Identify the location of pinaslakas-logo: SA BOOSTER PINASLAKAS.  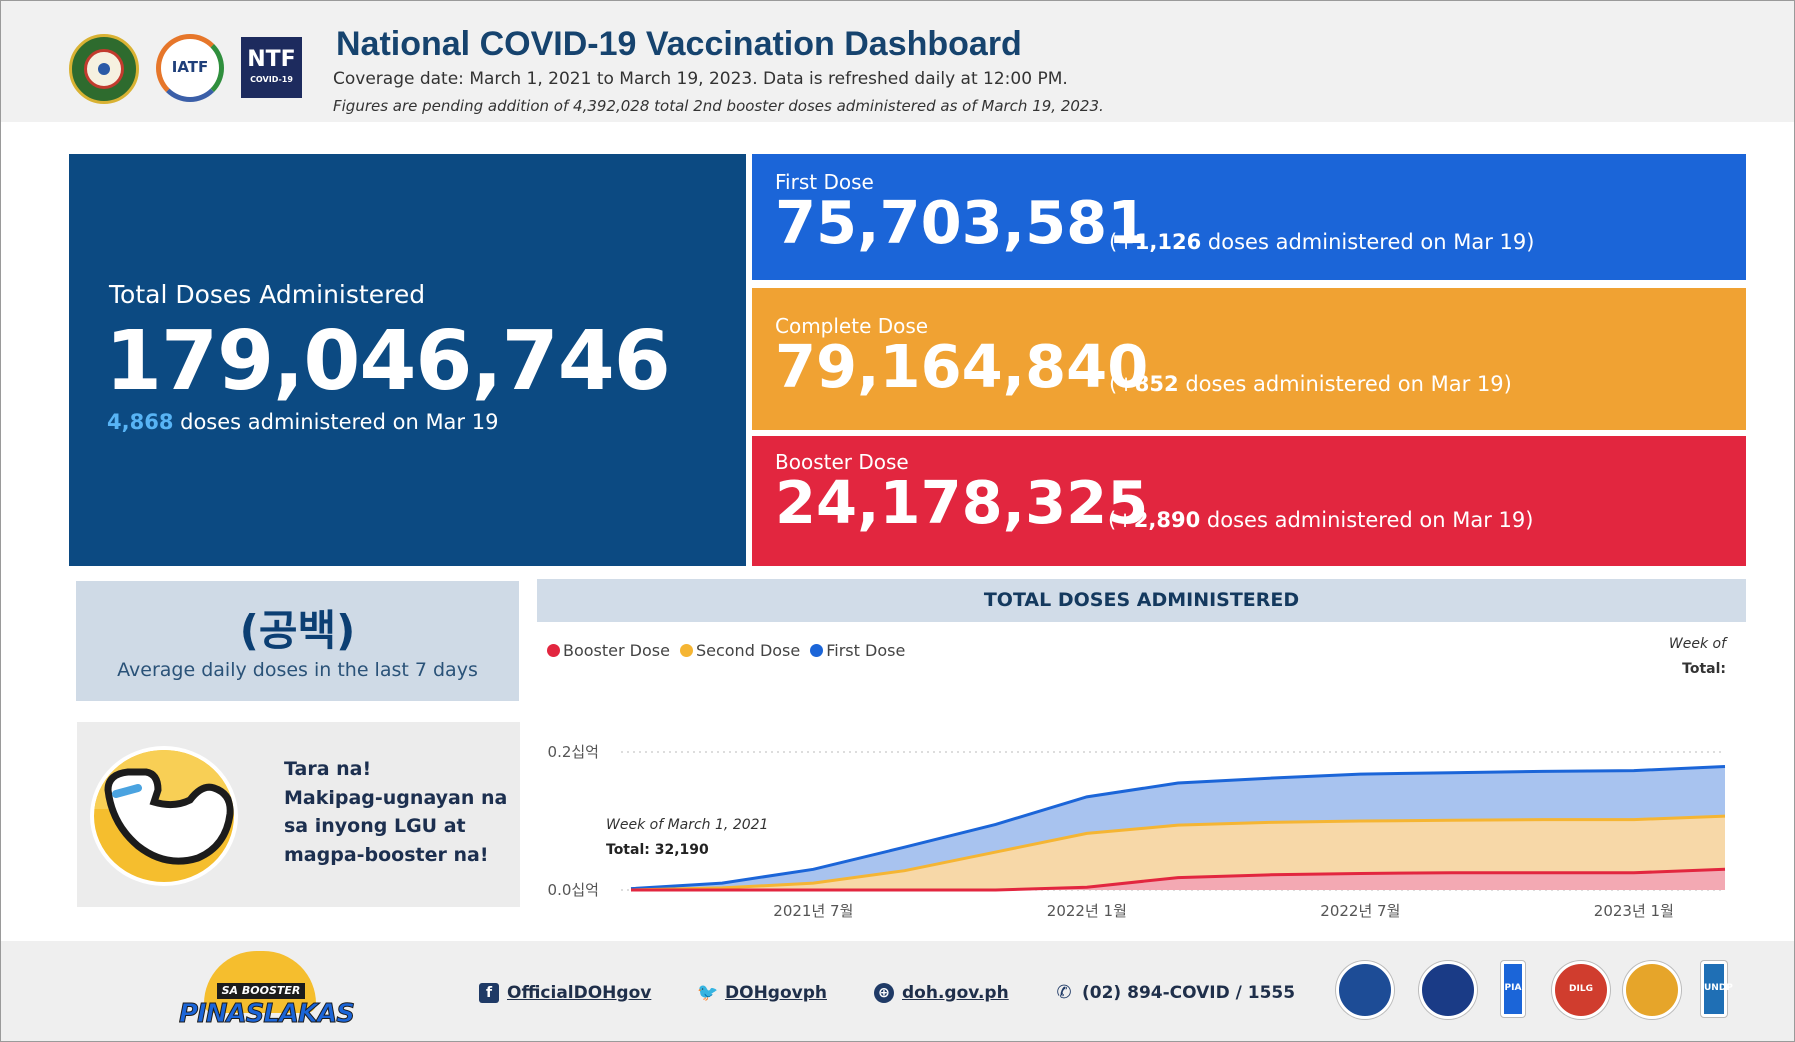
(267, 990).